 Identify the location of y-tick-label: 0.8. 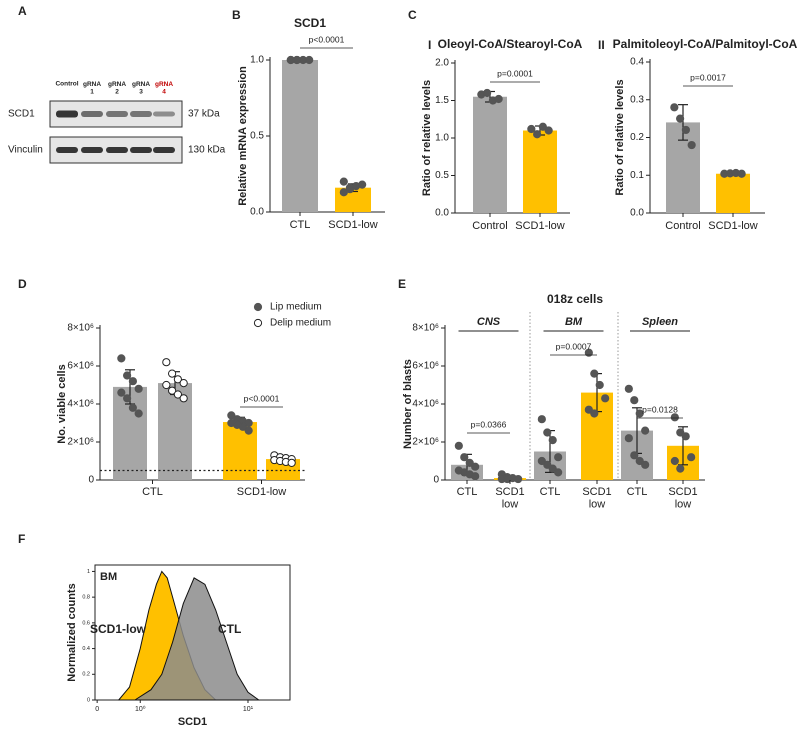
(86, 598).